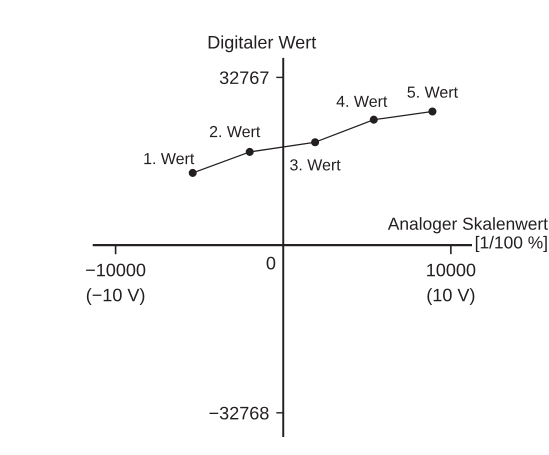 The image size is (549, 455). I want to click on annotation: 4. Wert, so click(362, 101).